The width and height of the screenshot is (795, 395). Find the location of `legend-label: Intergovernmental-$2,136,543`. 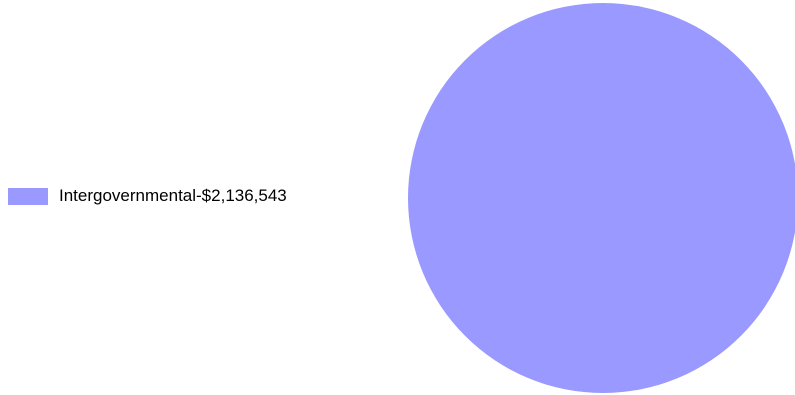

legend-label: Intergovernmental-$2,136,543 is located at coordinates (173, 195).